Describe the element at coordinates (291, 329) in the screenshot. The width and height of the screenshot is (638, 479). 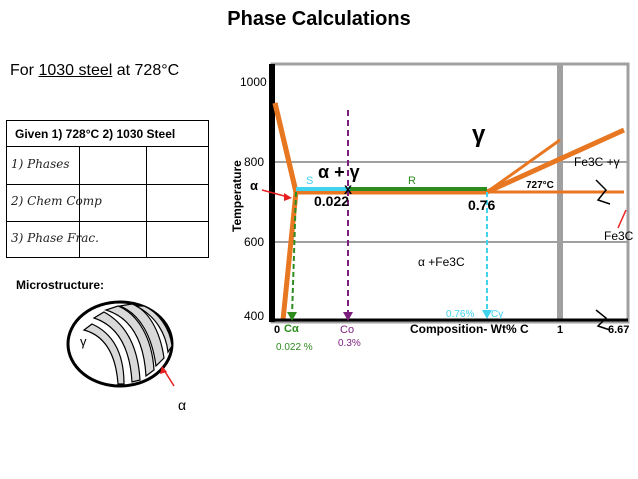
I see `c-alpha-label: Cα` at that location.